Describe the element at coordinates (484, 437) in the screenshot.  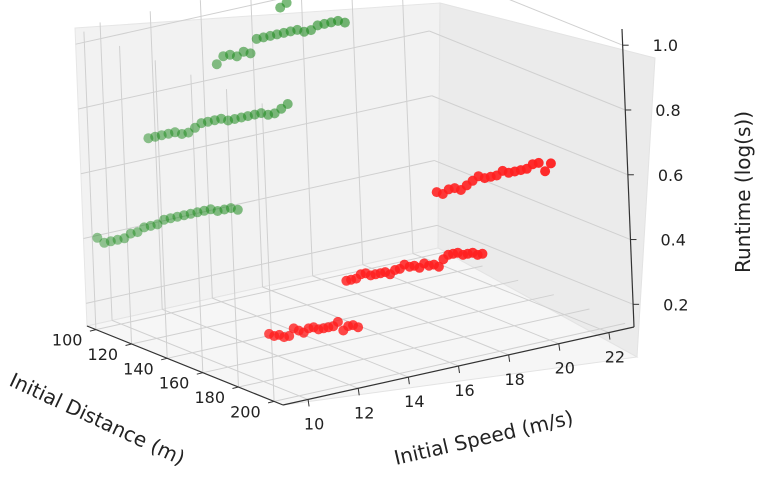
I see `y-axis-label: Initial Speed (m/s)` at that location.